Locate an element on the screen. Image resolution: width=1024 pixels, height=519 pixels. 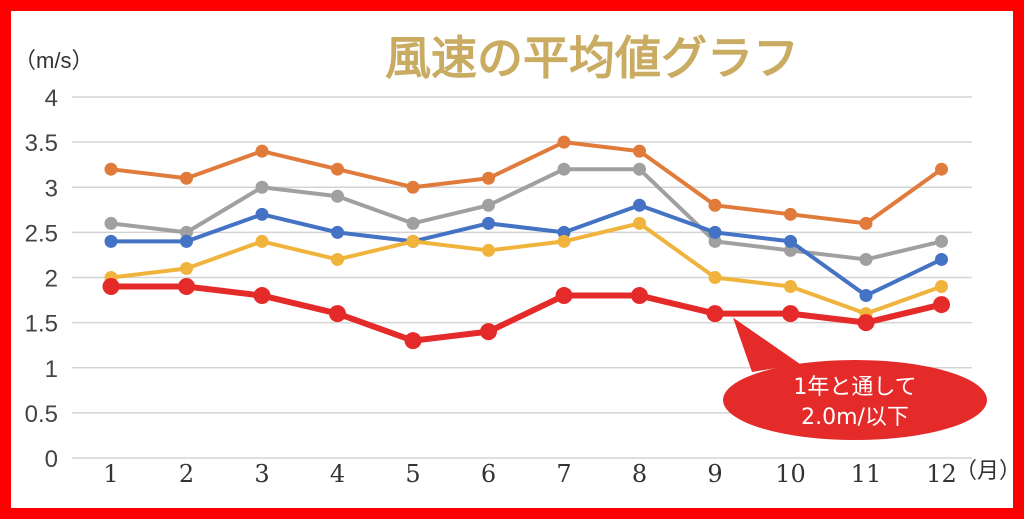
x-tick-label: 10 is located at coordinates (790, 474).